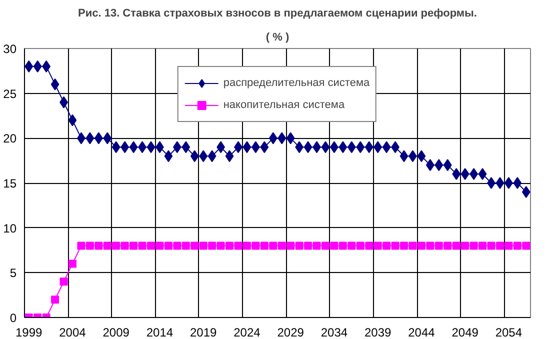 The height and width of the screenshot is (339, 552). I want to click on x-tick-label: 2044, so click(422, 332).